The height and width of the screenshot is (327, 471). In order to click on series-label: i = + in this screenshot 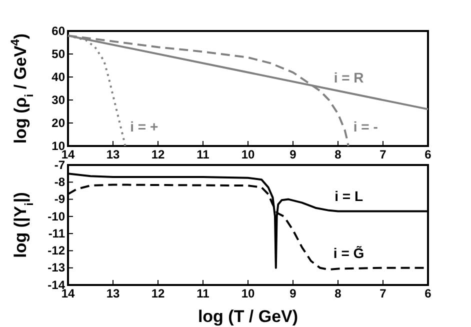, I will do `click(144, 126)`.